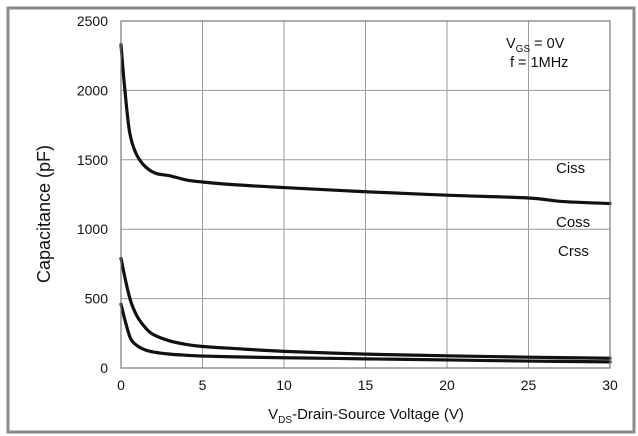 The image size is (638, 436). Describe the element at coordinates (610, 385) in the screenshot. I see `x-tick-label: 30` at that location.